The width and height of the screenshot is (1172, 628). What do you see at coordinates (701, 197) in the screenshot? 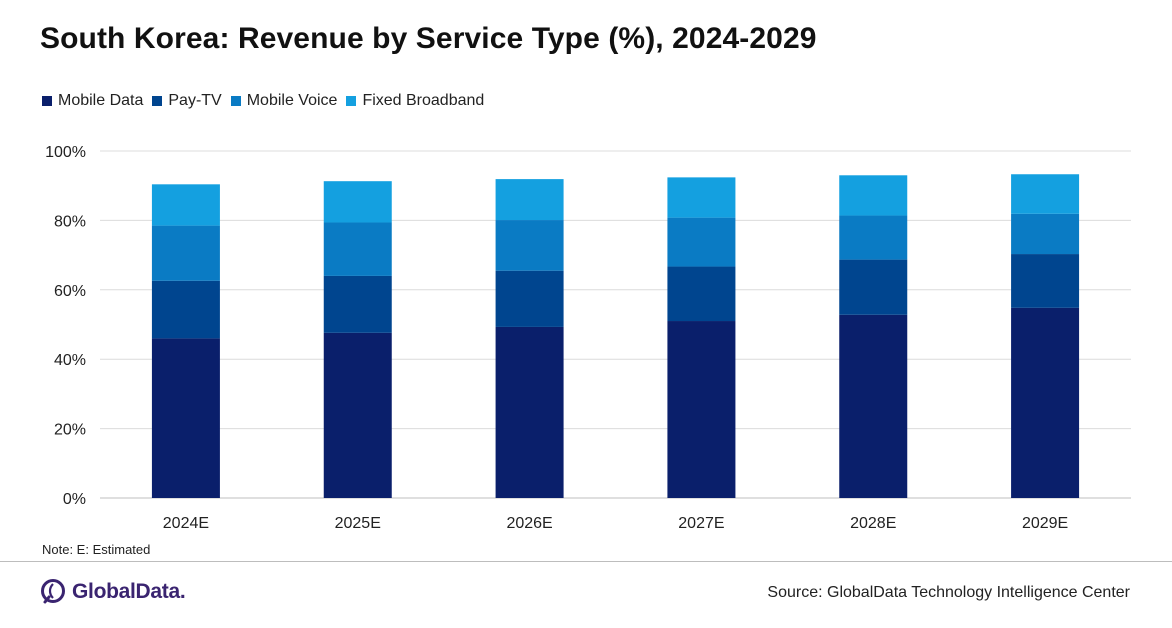
I see `bar-fixed-broadband-2027e` at bounding box center [701, 197].